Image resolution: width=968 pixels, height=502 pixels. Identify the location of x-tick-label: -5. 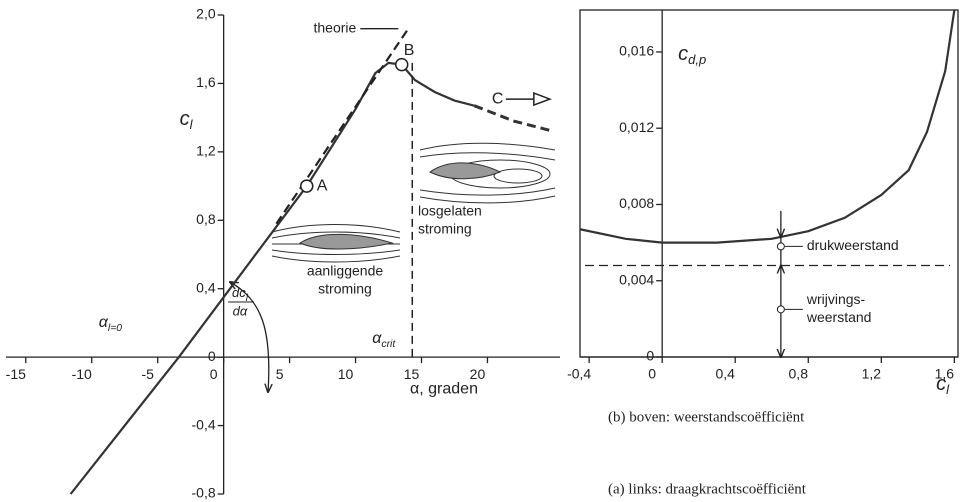
(147, 374).